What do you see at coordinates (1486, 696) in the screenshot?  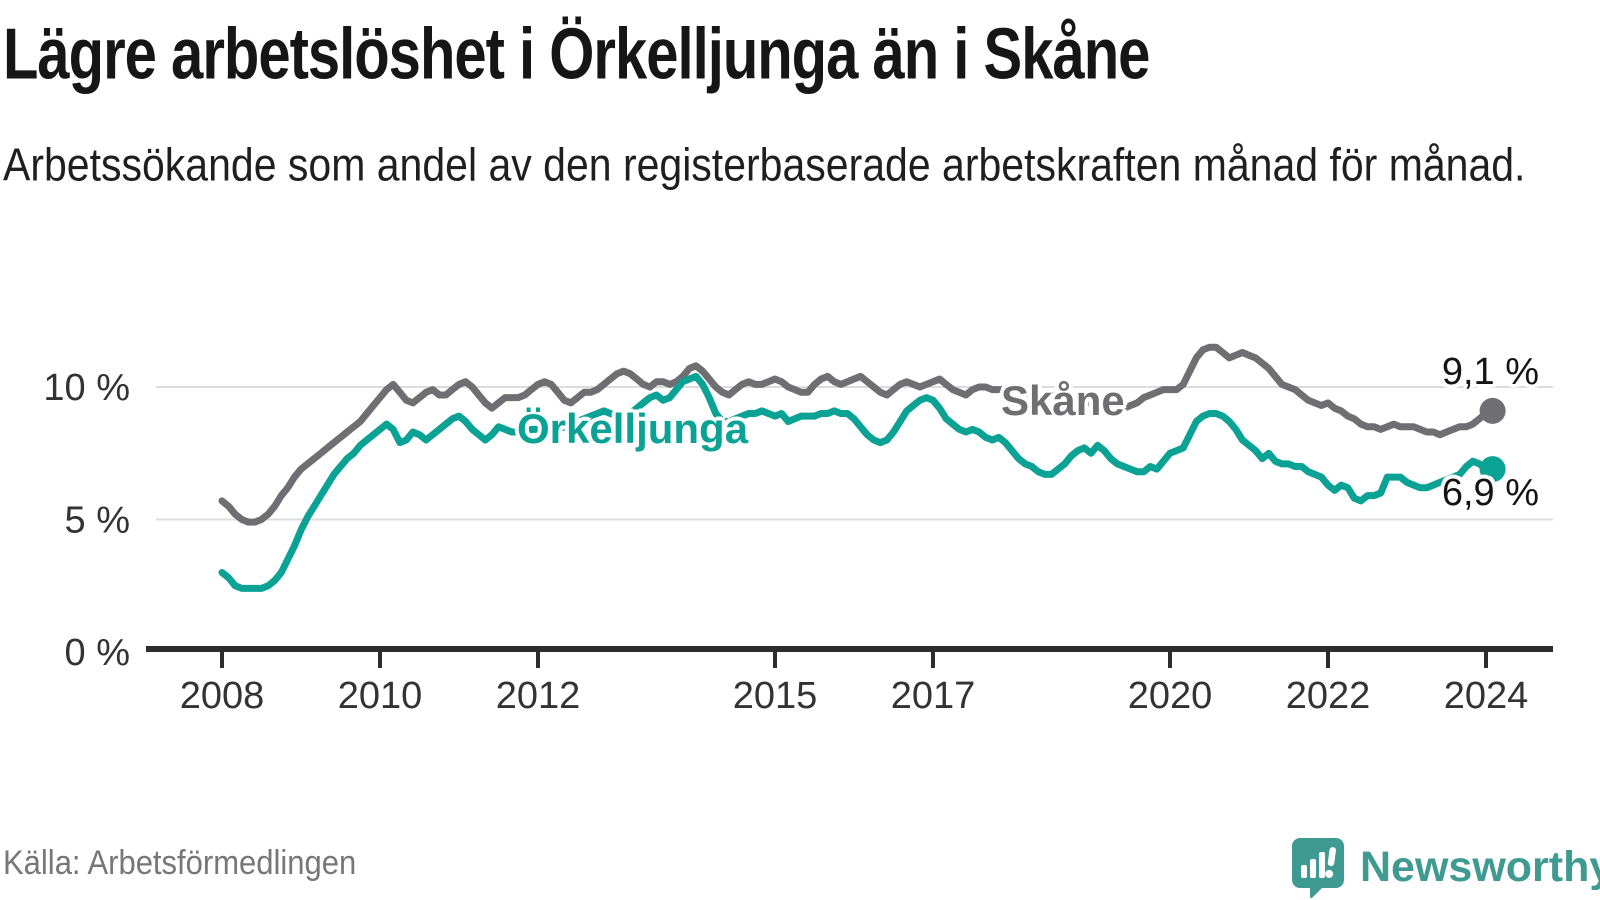 I see `x-tick-label: 2024` at bounding box center [1486, 696].